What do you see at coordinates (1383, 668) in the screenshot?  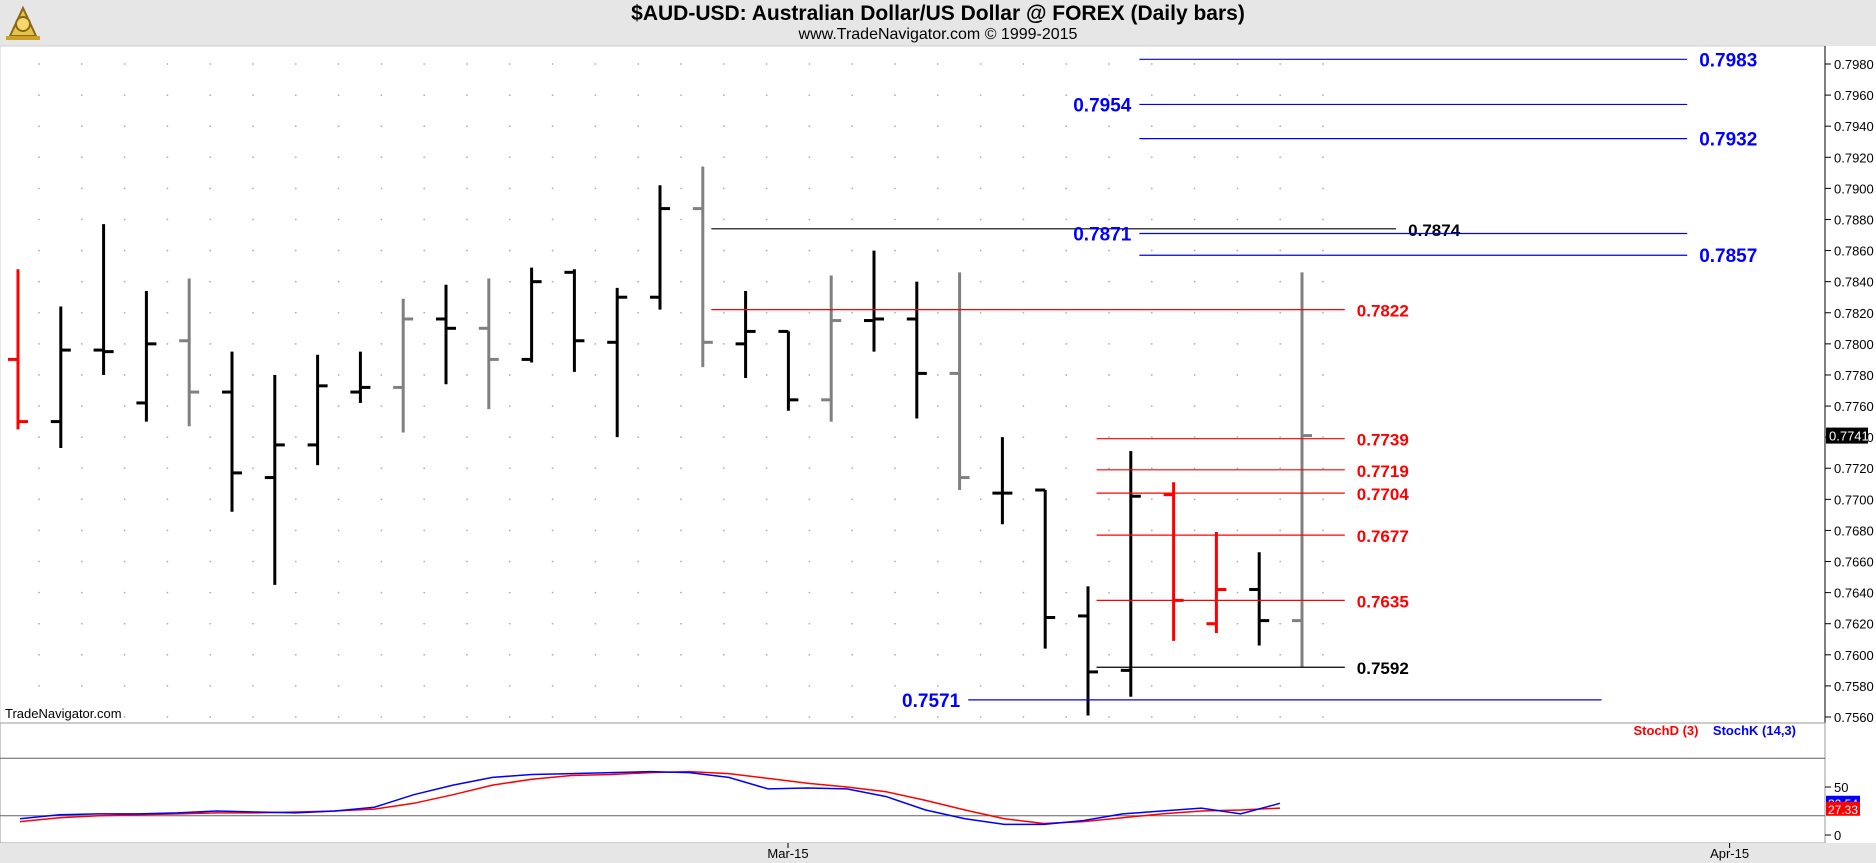 I see `level-label: 0.7592` at bounding box center [1383, 668].